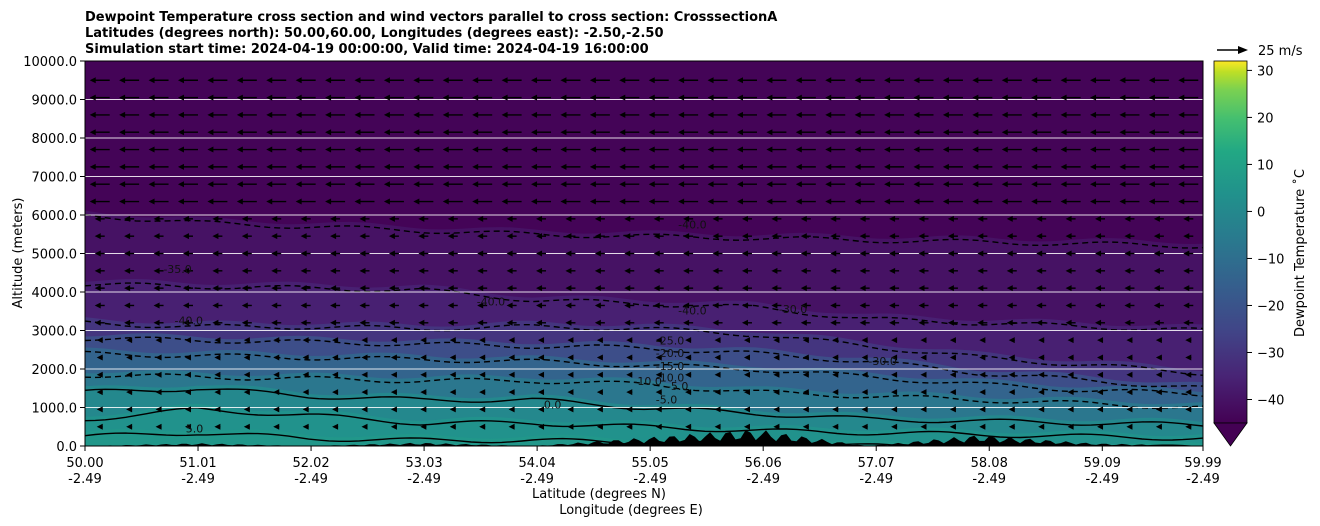  What do you see at coordinates (66, 447) in the screenshot?
I see `y-tick-label: 0.0` at bounding box center [66, 447].